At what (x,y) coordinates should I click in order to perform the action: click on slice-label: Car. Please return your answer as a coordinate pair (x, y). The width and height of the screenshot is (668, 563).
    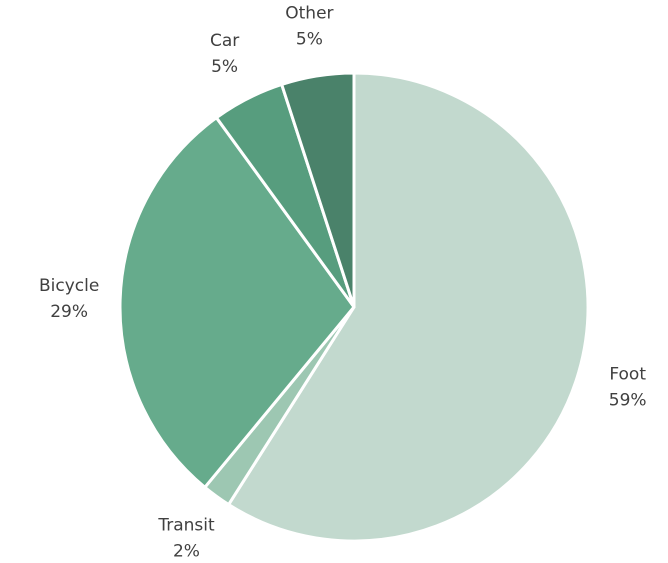
    Looking at the image, I should click on (224, 41).